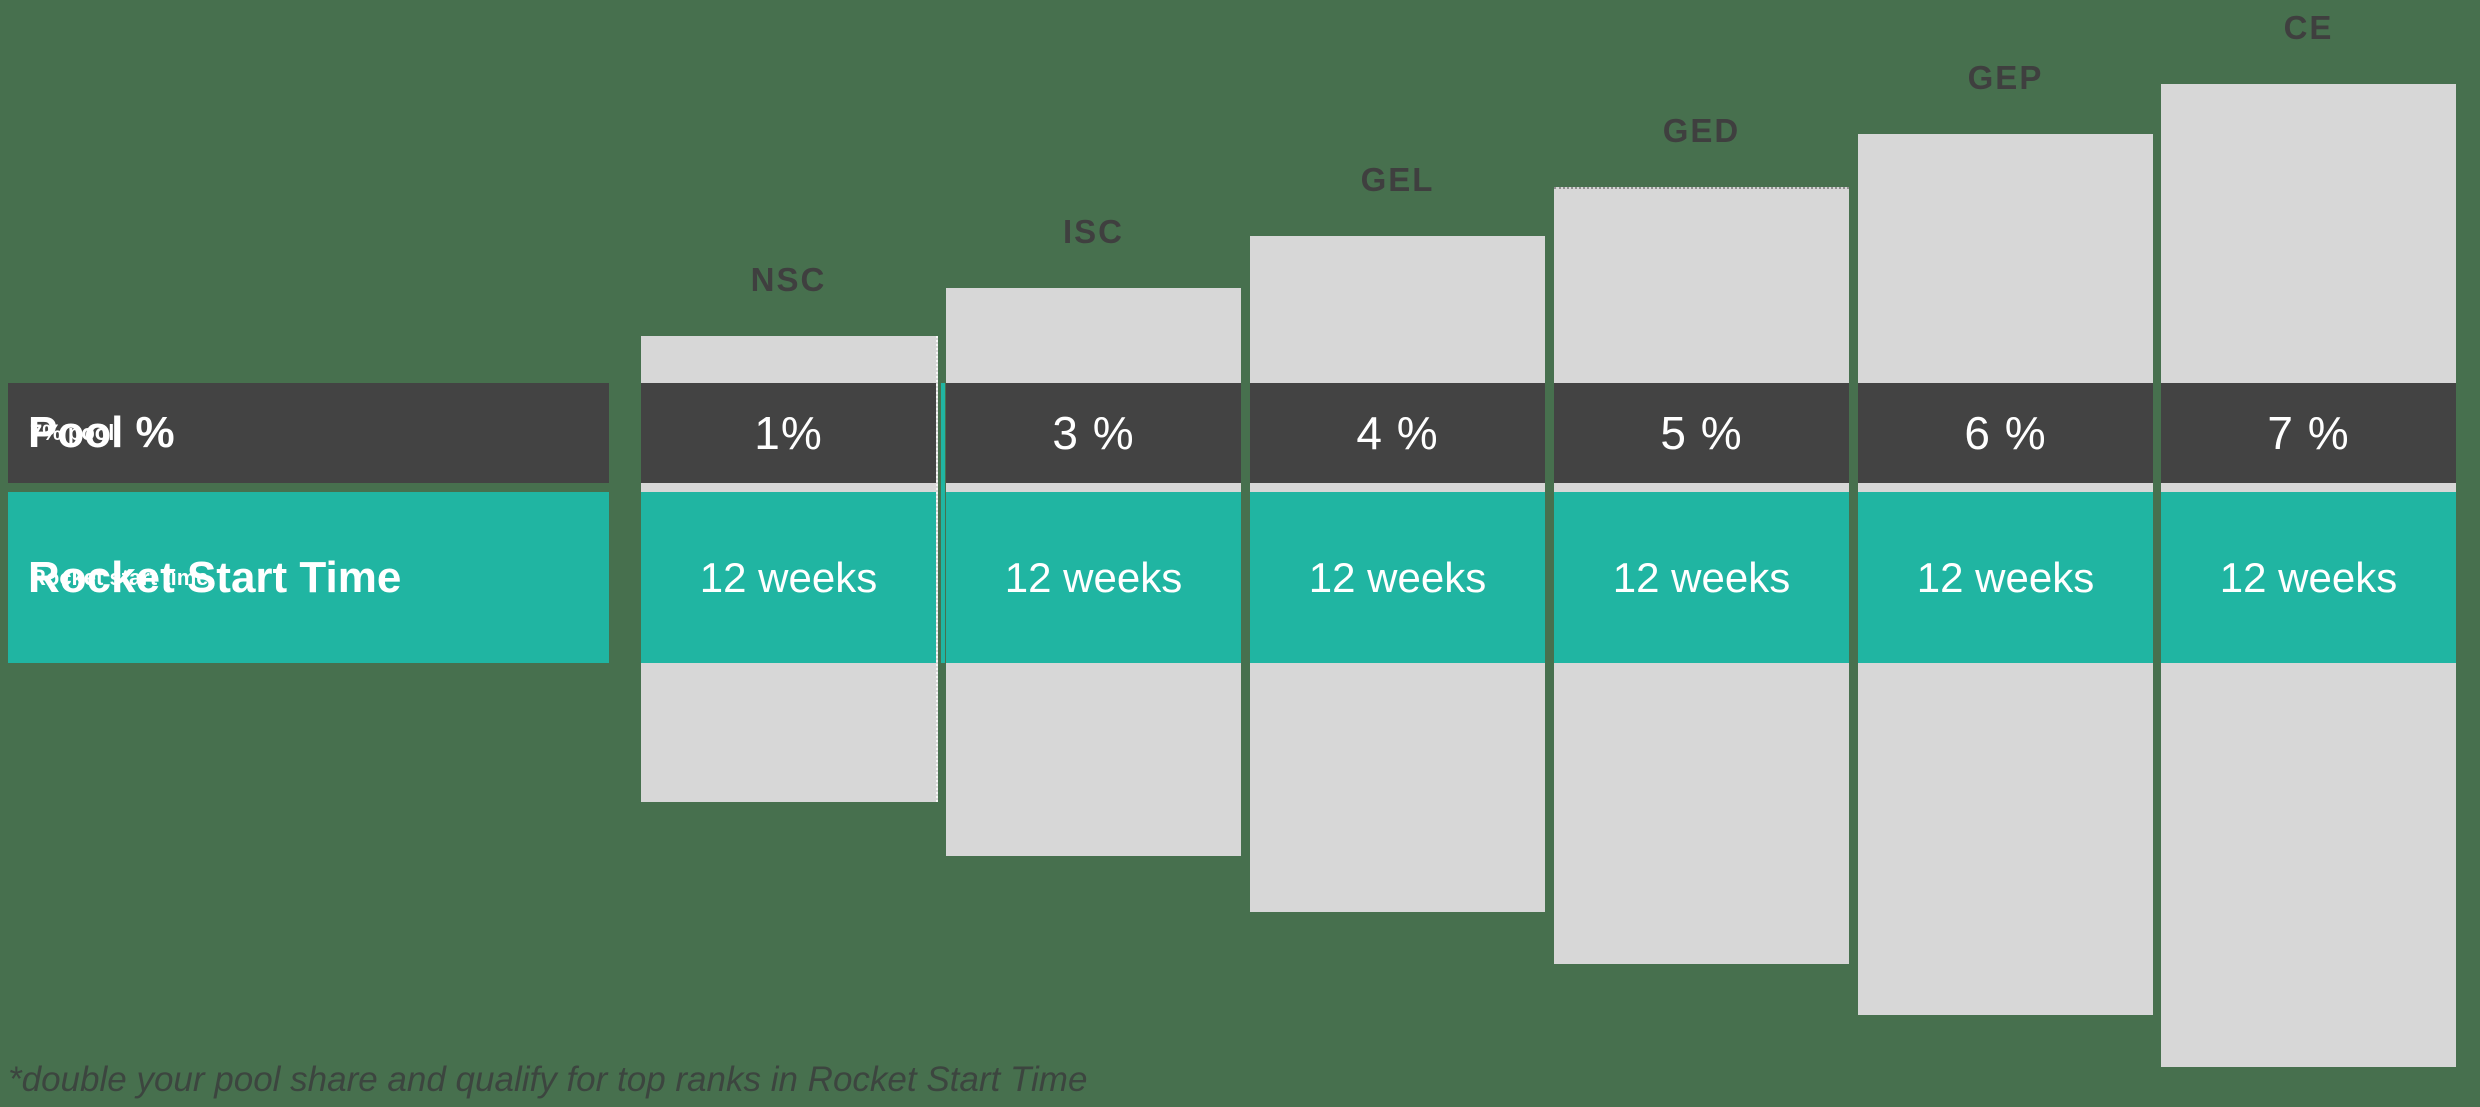  I want to click on time-value-nsc: 12 weeks, so click(788, 577).